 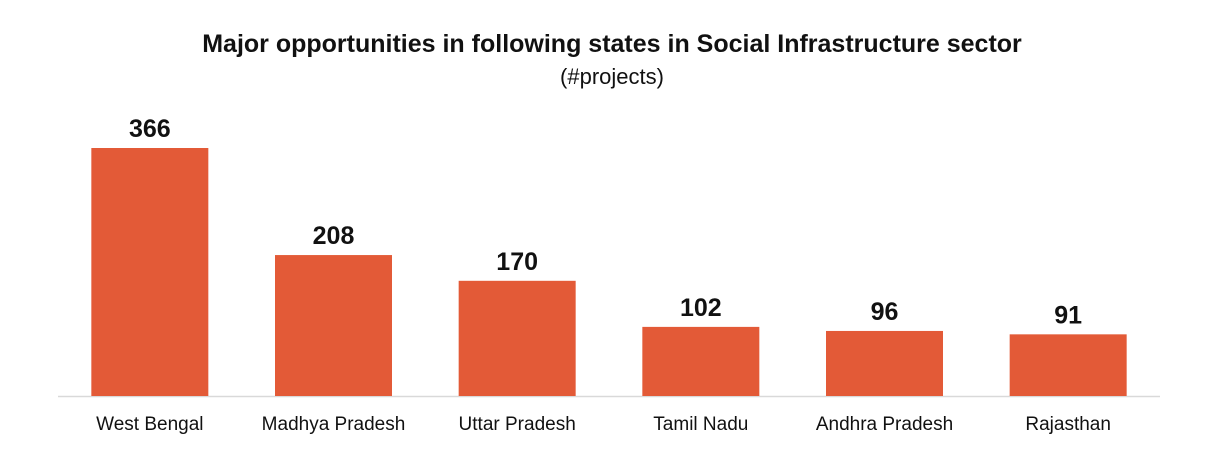 What do you see at coordinates (517, 262) in the screenshot?
I see `data-label: 170` at bounding box center [517, 262].